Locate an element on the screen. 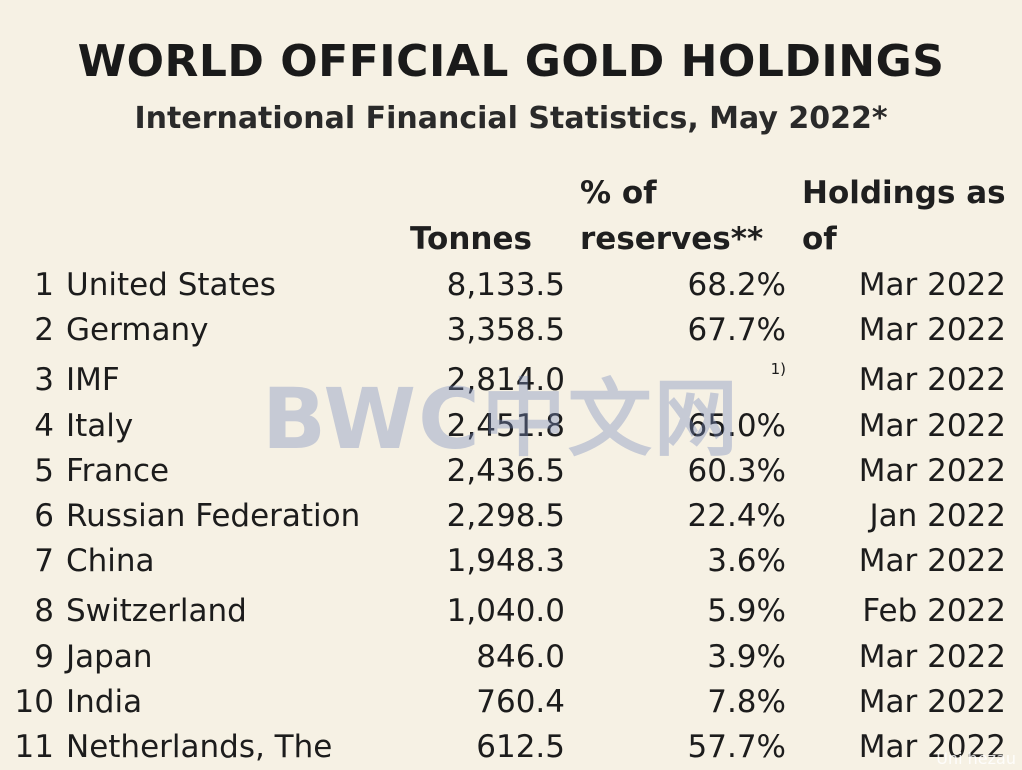 This screenshot has height=770, width=1022. row-percent-reserves: 57.7% is located at coordinates (737, 747).